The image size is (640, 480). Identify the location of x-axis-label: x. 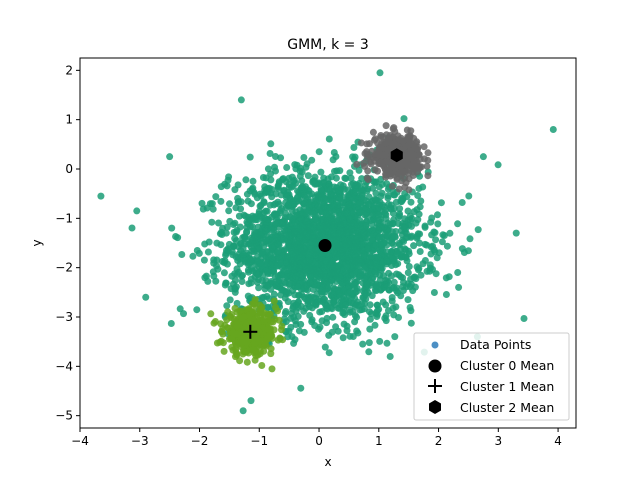
(327, 462).